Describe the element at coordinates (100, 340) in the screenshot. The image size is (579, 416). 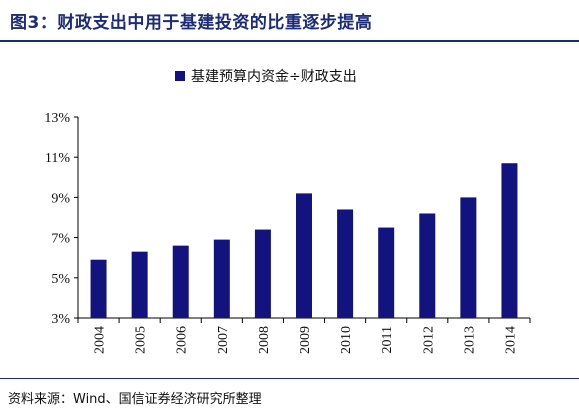
I see `x-tick-label: 2004` at that location.